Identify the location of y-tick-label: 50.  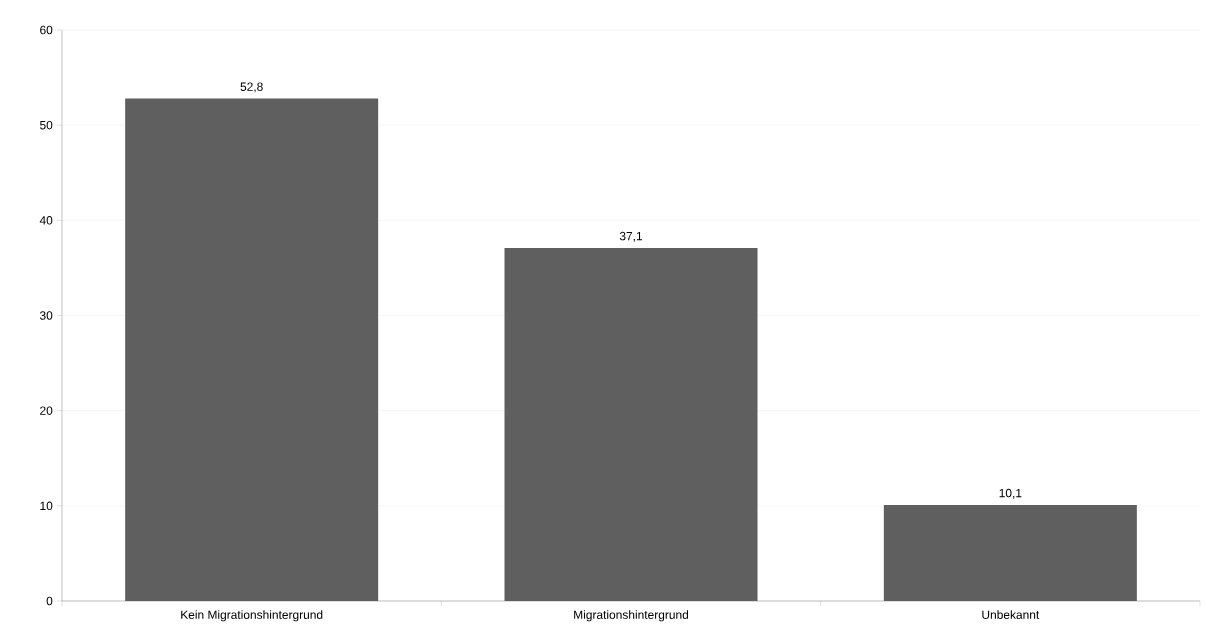
(46, 125).